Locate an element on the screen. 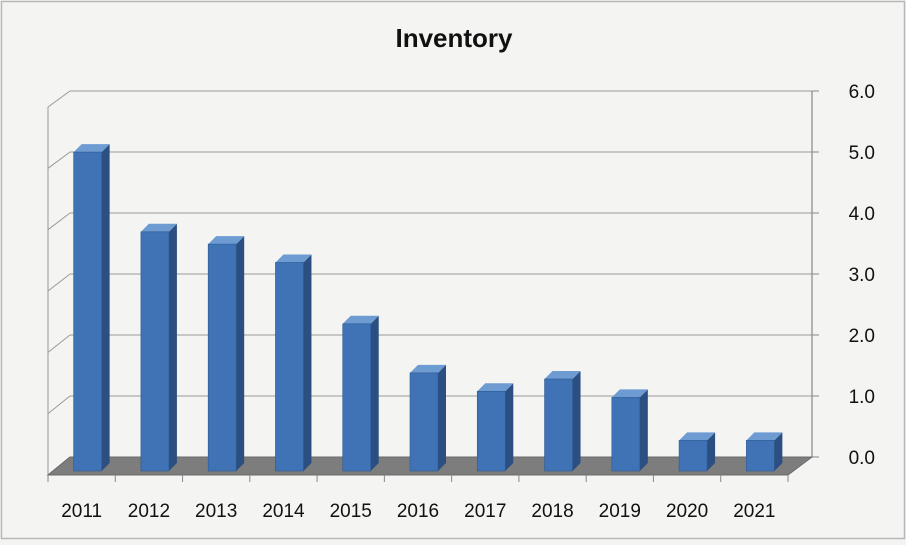 This screenshot has width=906, height=545. x-tick-label: 2018 is located at coordinates (552, 511).